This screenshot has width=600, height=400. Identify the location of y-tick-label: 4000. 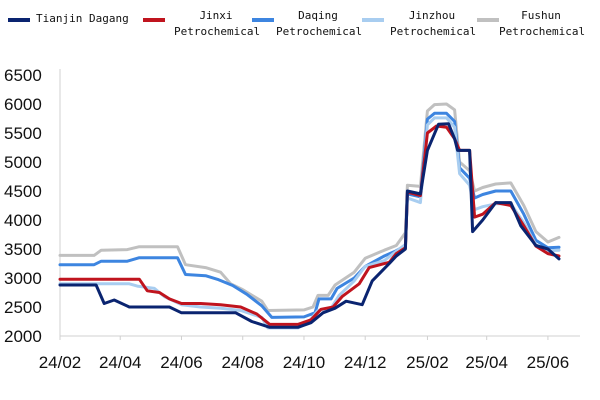
(23, 220).